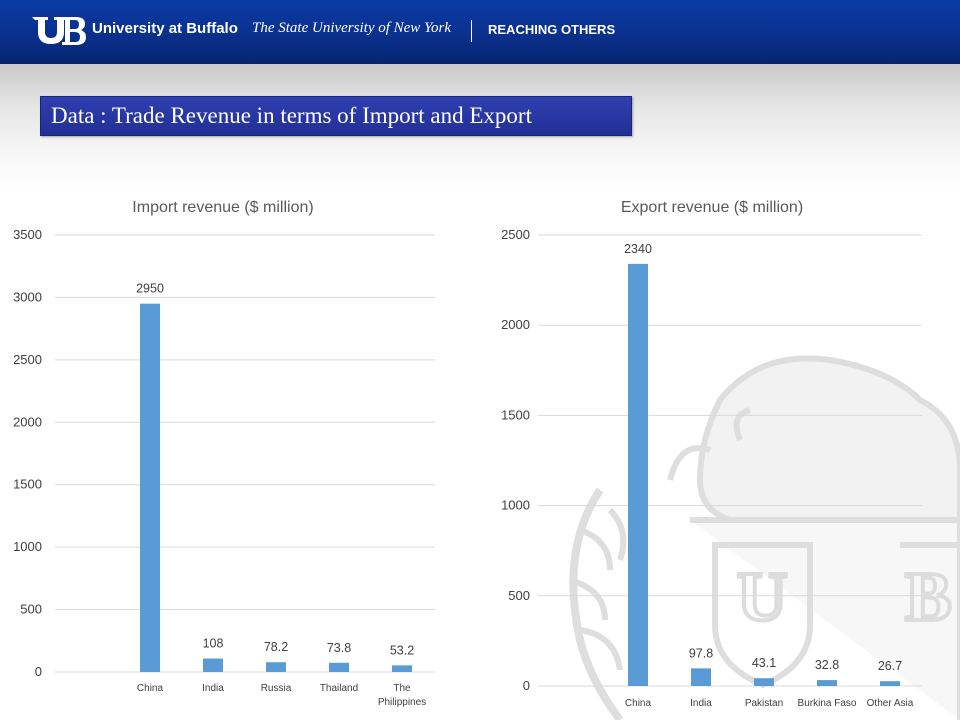  What do you see at coordinates (150, 688) in the screenshot?
I see `import-category-label: China` at bounding box center [150, 688].